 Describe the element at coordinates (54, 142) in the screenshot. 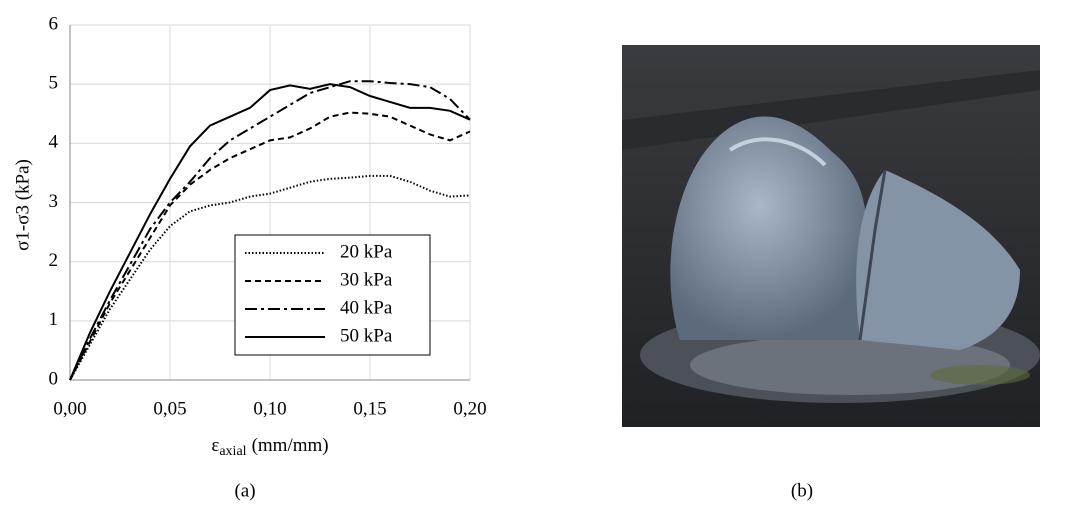

I see `y-tick-label: 4` at that location.